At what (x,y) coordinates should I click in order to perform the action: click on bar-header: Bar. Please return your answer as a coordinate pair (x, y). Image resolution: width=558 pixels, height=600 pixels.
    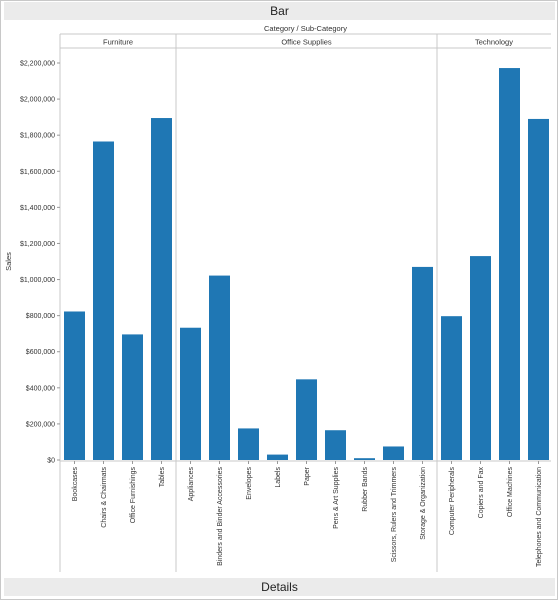
    Looking at the image, I should click on (279, 11).